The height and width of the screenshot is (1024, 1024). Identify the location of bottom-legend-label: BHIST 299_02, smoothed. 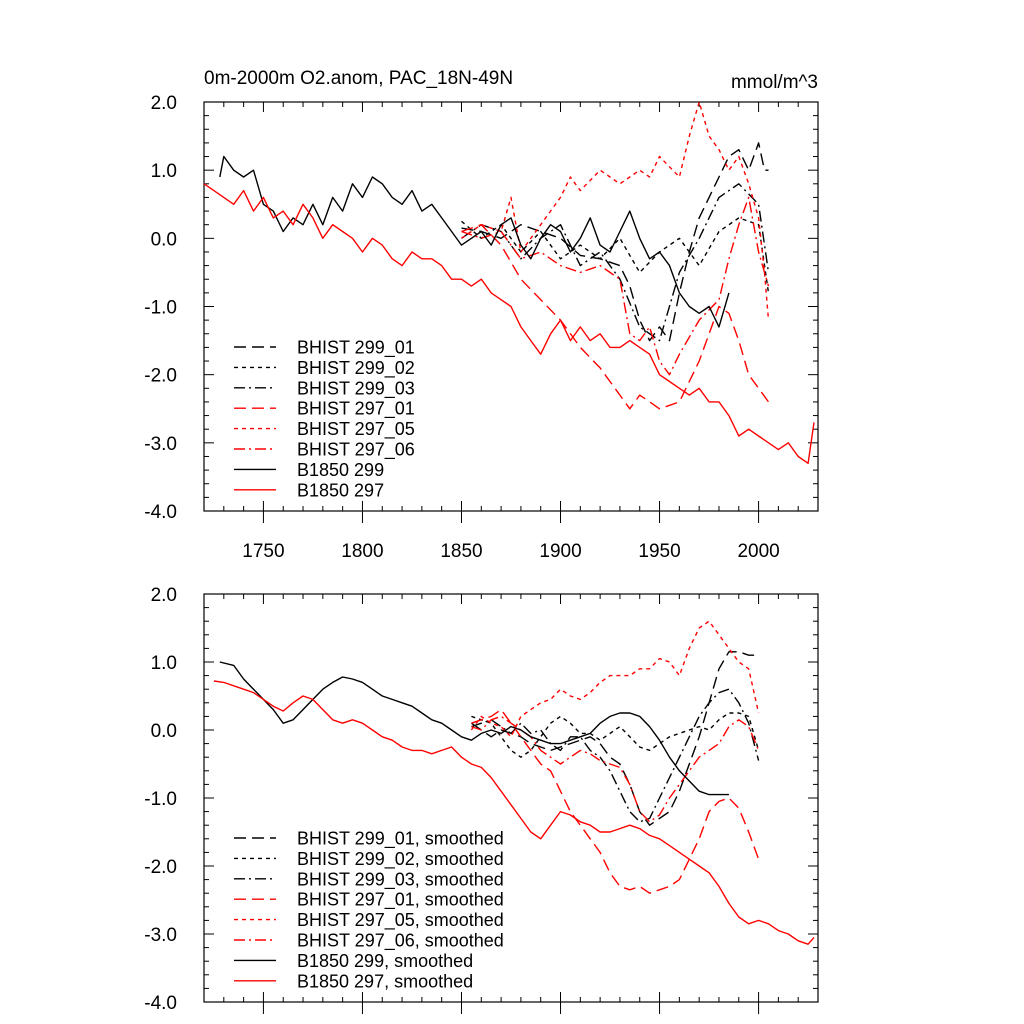
(400, 859).